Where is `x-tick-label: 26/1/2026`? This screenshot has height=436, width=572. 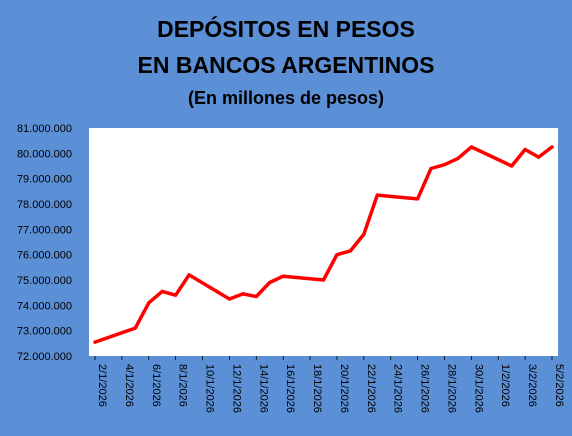
x-tick-label: 26/1/2026 is located at coordinates (425, 388).